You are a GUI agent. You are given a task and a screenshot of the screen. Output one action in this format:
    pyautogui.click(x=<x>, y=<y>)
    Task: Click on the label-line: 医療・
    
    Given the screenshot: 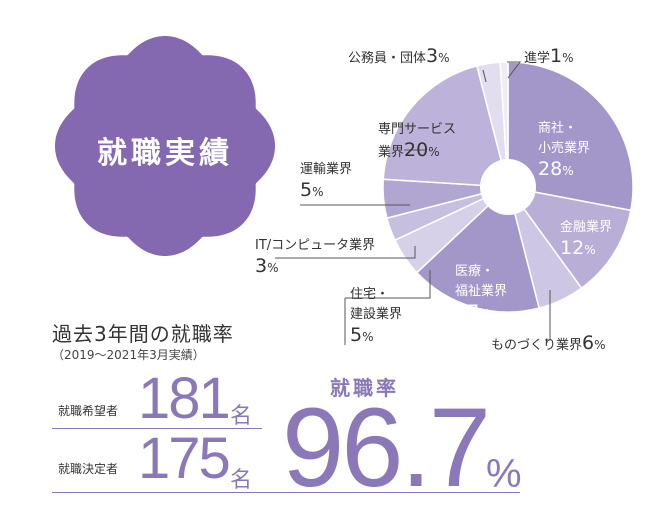 What is the action you would take?
    pyautogui.click(x=475, y=271)
    